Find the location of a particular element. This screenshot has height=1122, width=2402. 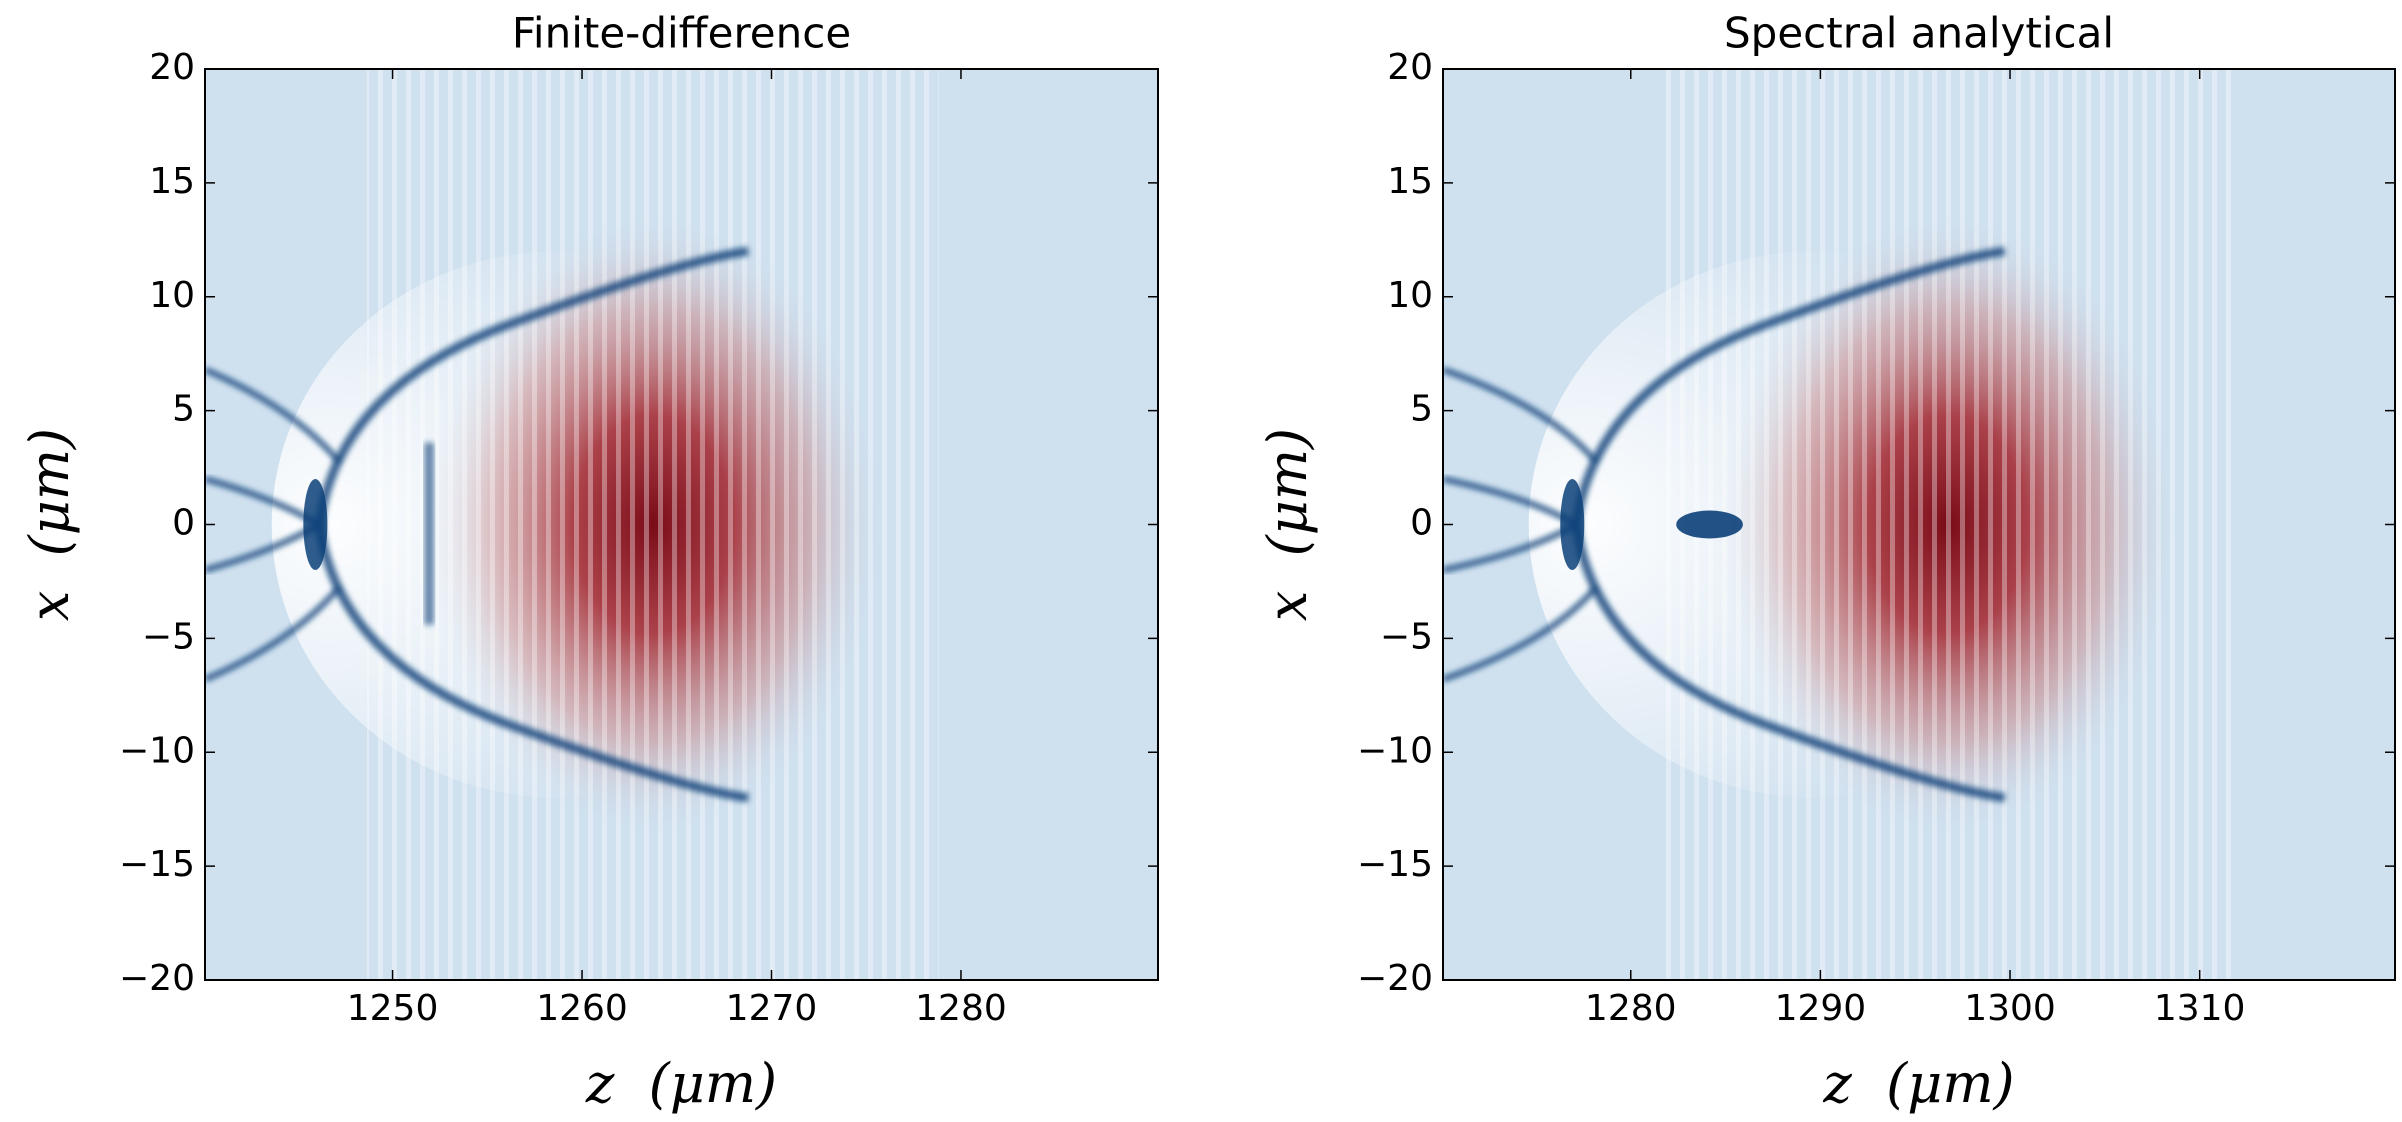

chart-title: Spectral analytical is located at coordinates (1919, 33).